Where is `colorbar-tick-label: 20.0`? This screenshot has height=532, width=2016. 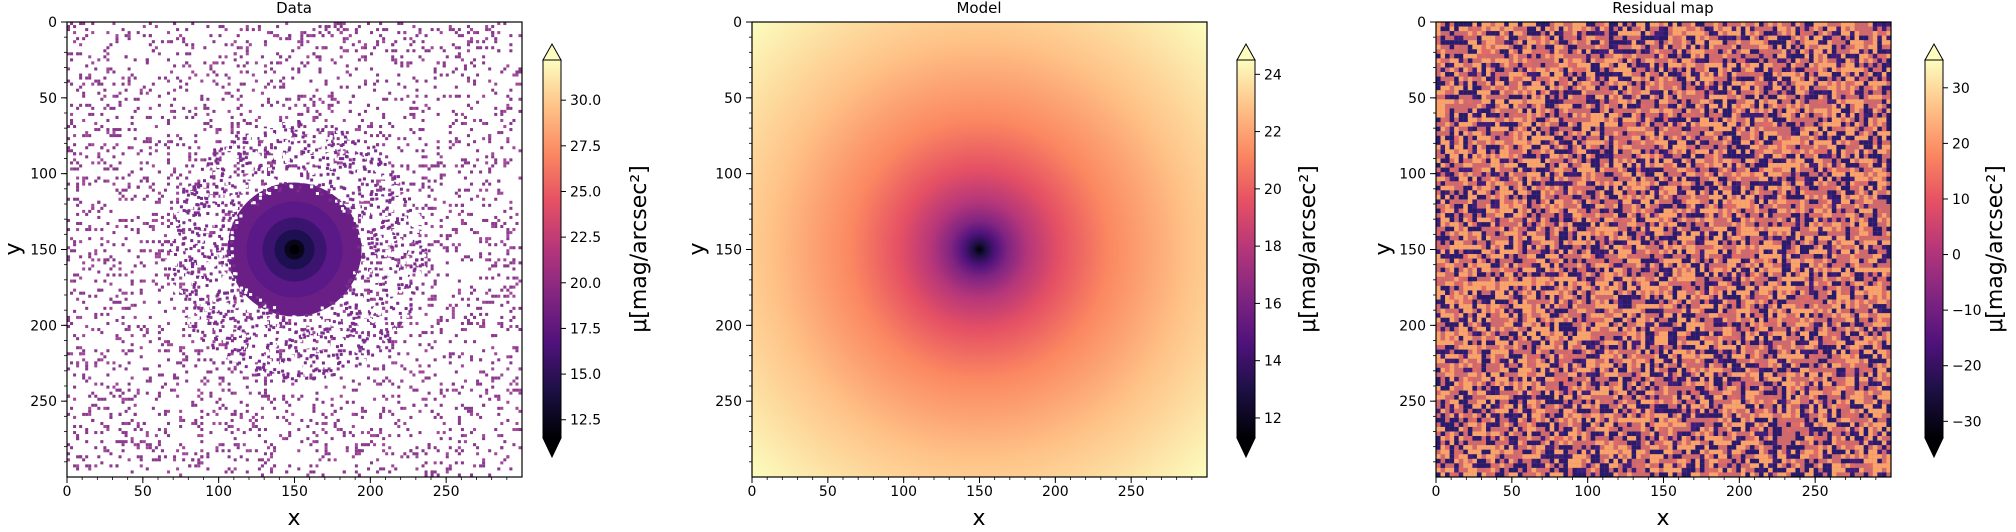 colorbar-tick-label: 20.0 is located at coordinates (585, 284).